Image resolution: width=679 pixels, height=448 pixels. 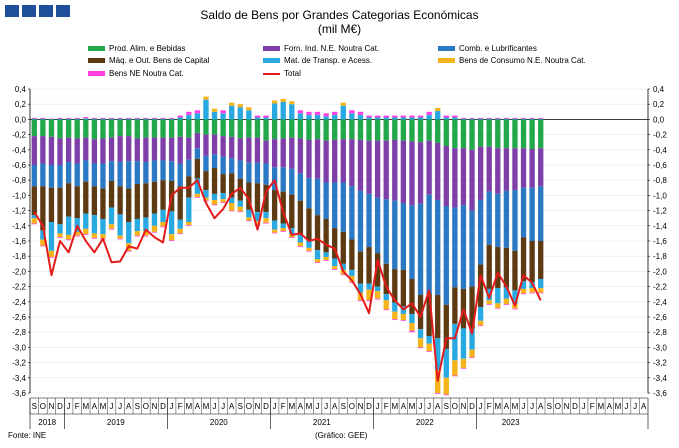 I want to click on chart-subtitle: (mil M€), so click(x=339, y=29).